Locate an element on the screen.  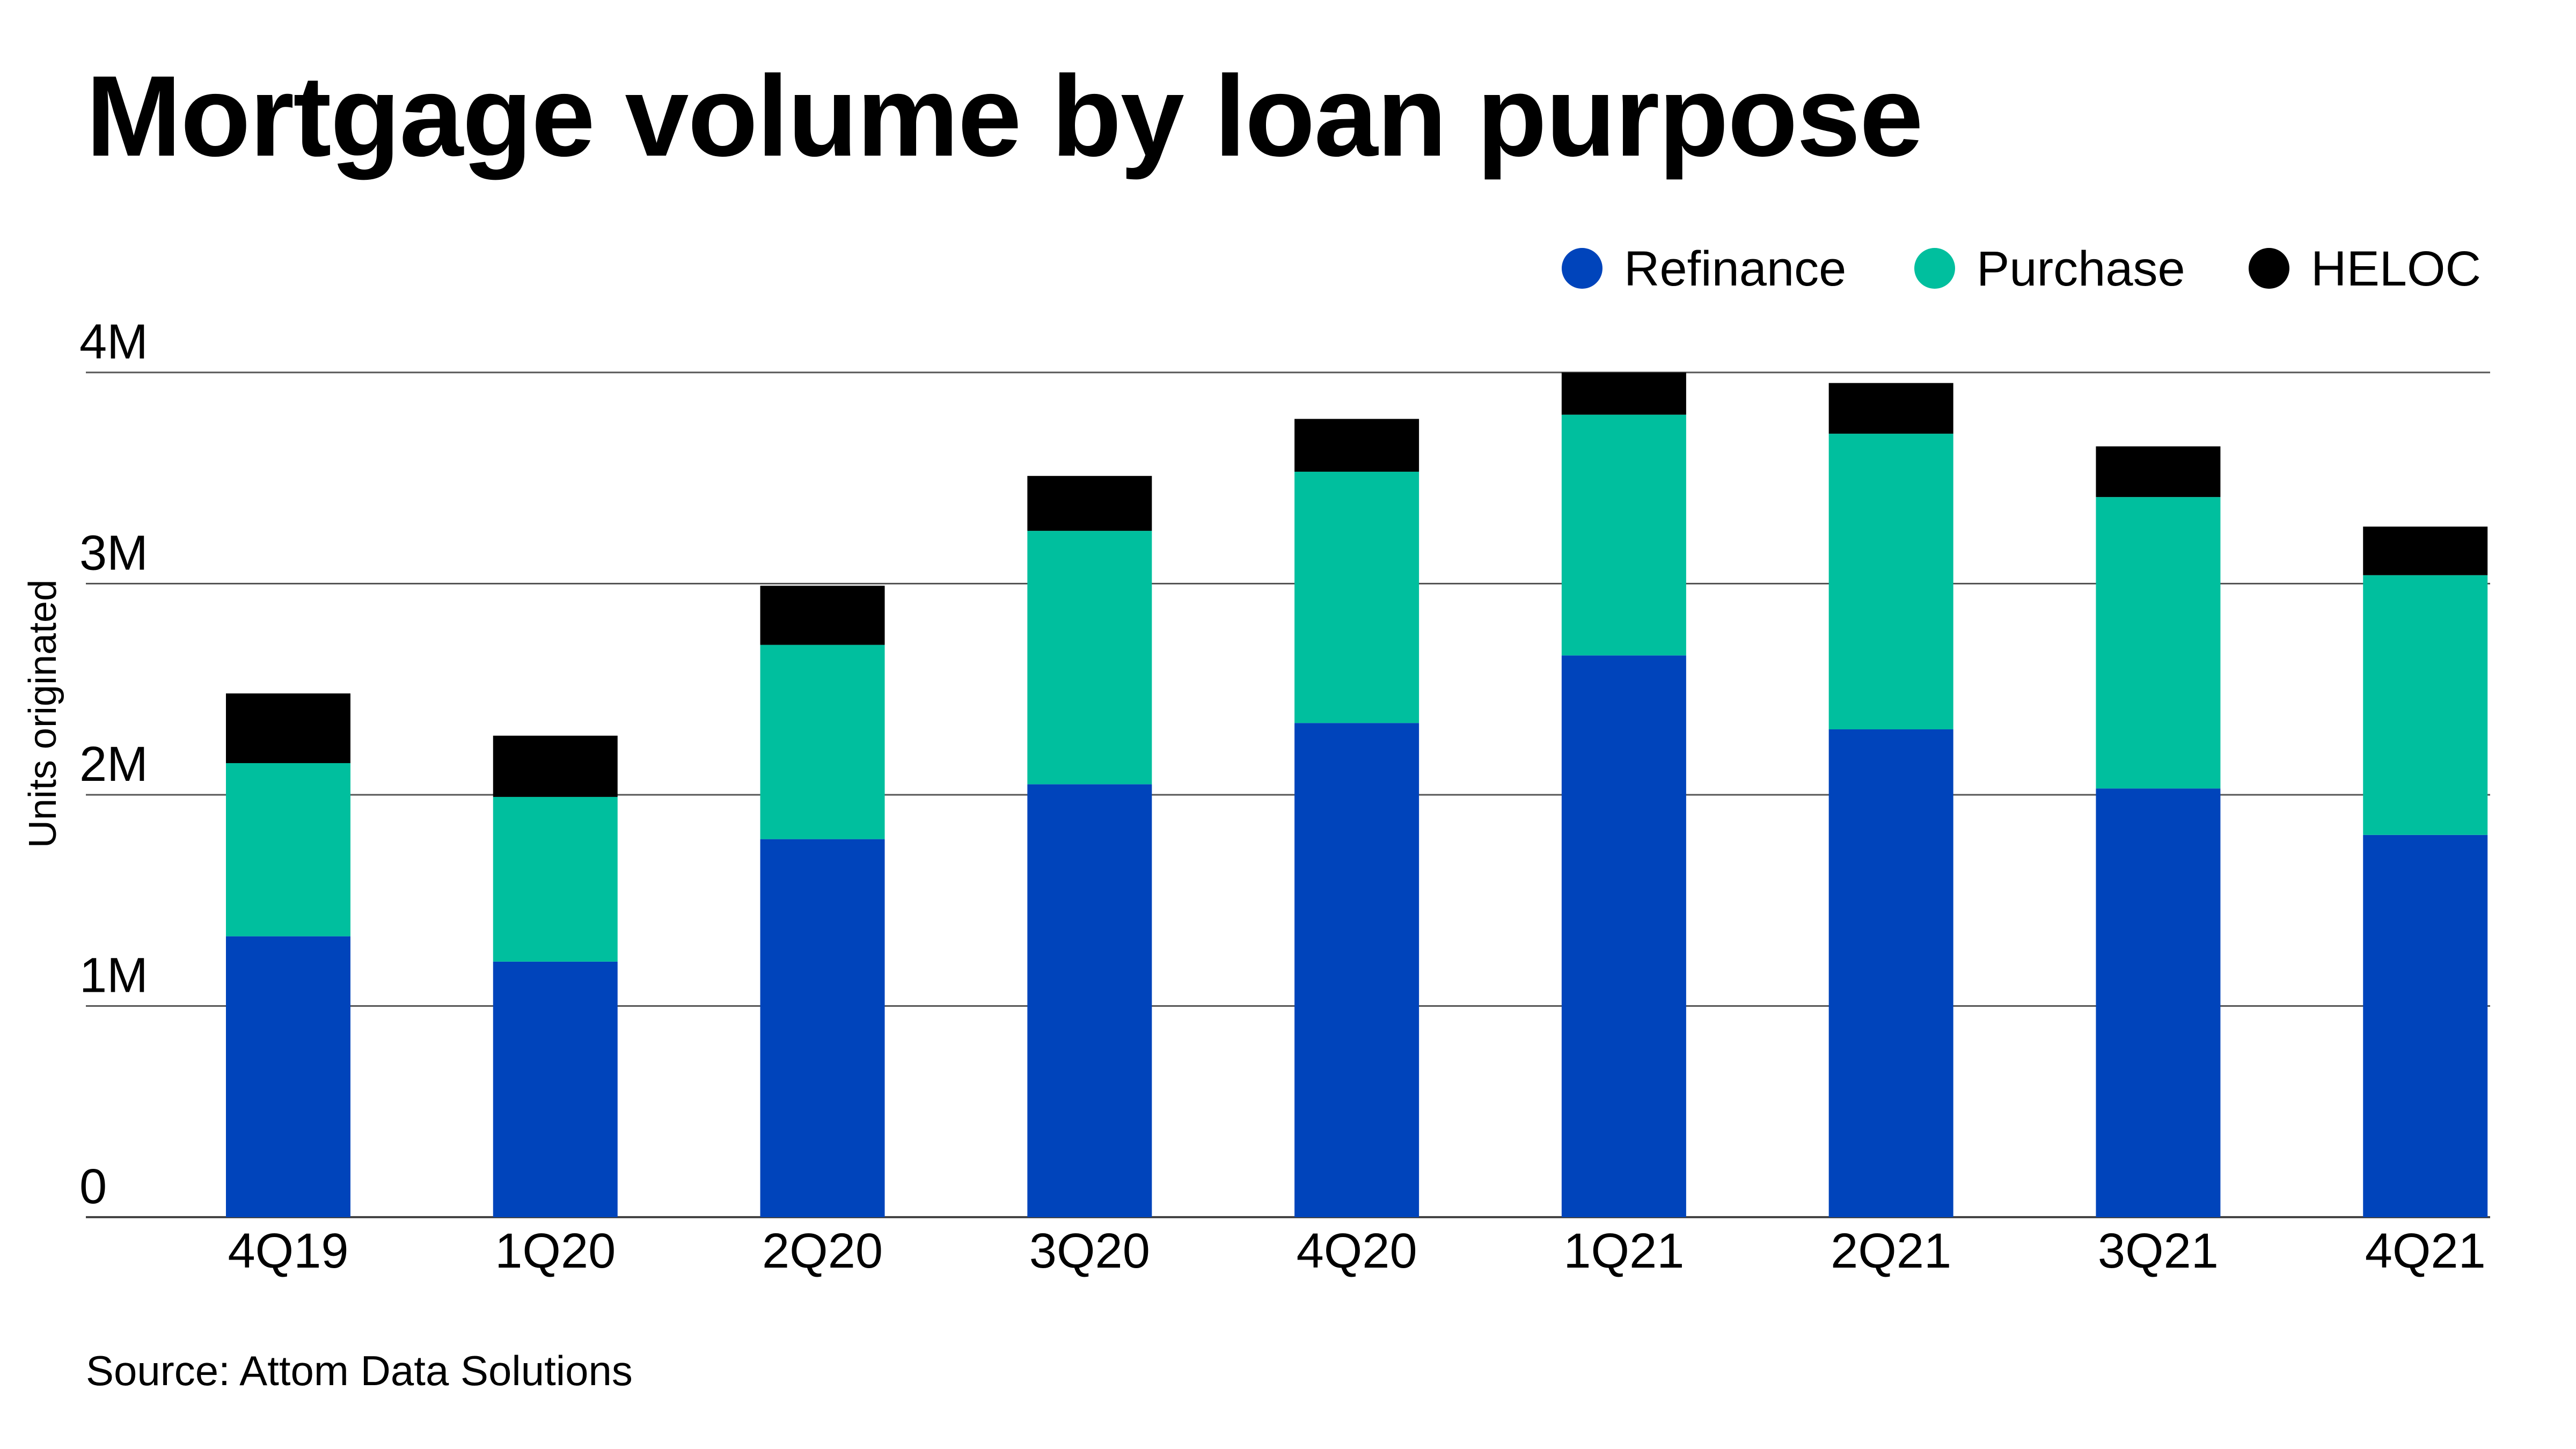
bar-segment-refinance-4q19 is located at coordinates (288, 1076).